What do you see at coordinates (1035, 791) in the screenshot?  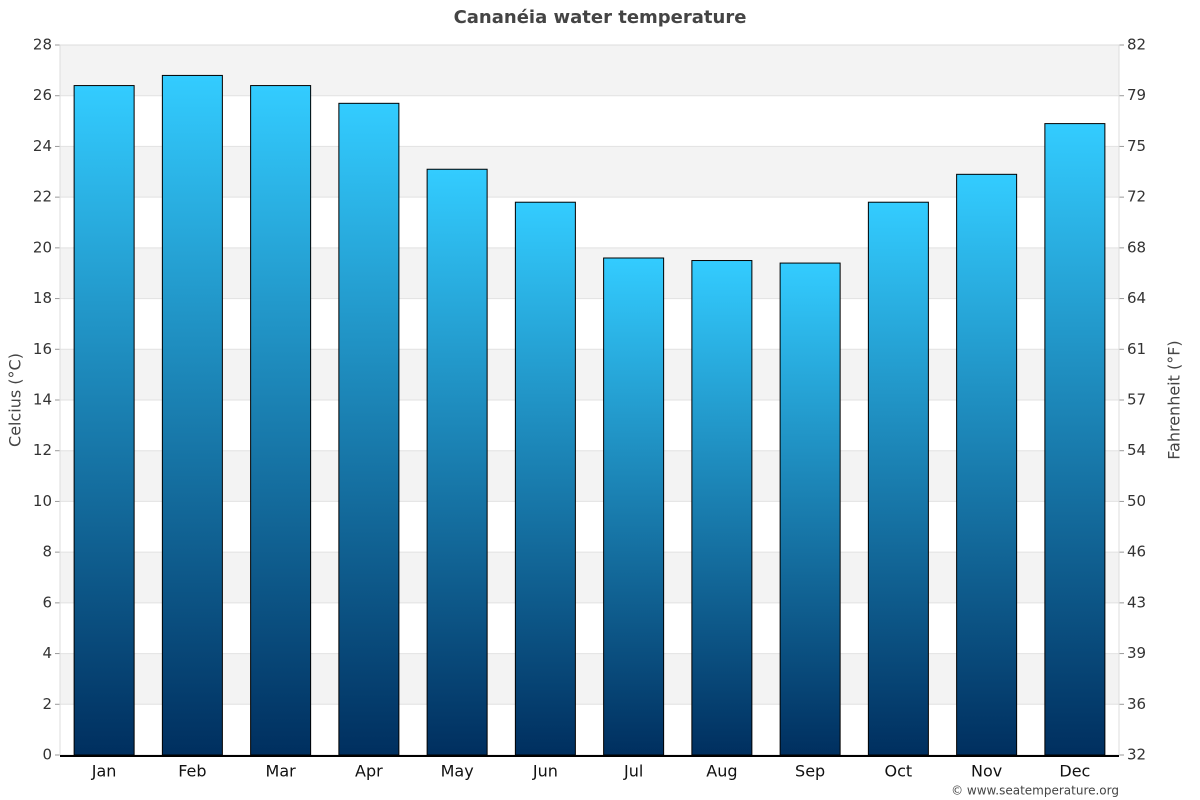 I see `credit: © www.seatemperature.org` at bounding box center [1035, 791].